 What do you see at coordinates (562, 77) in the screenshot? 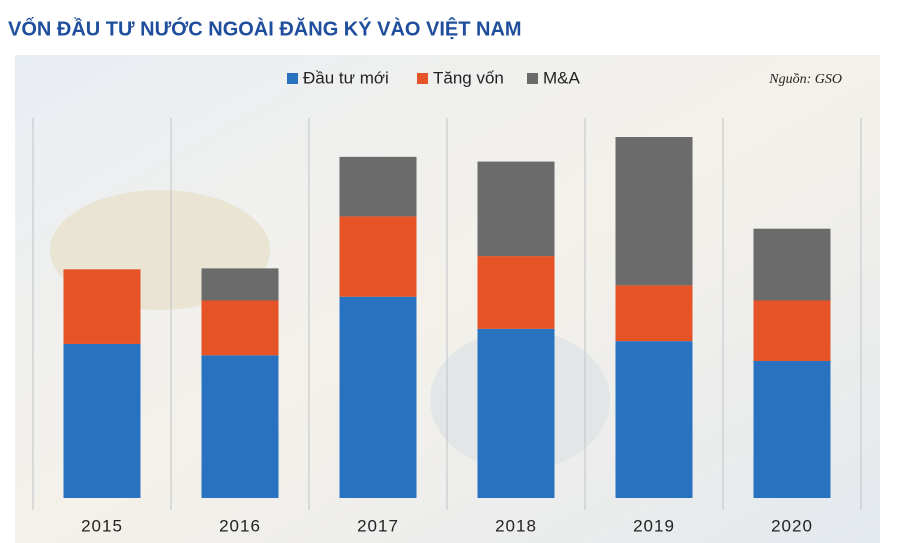
I see `legend-label: M&A` at bounding box center [562, 77].